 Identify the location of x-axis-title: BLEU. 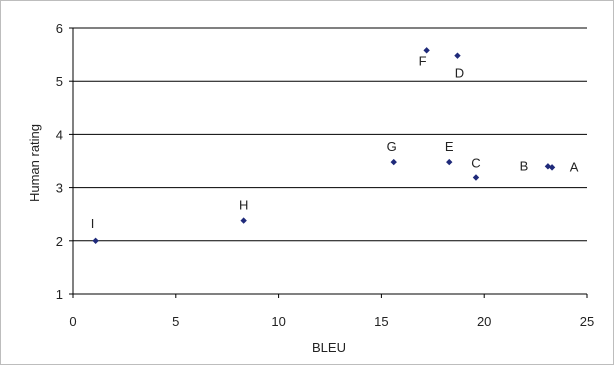
(329, 347).